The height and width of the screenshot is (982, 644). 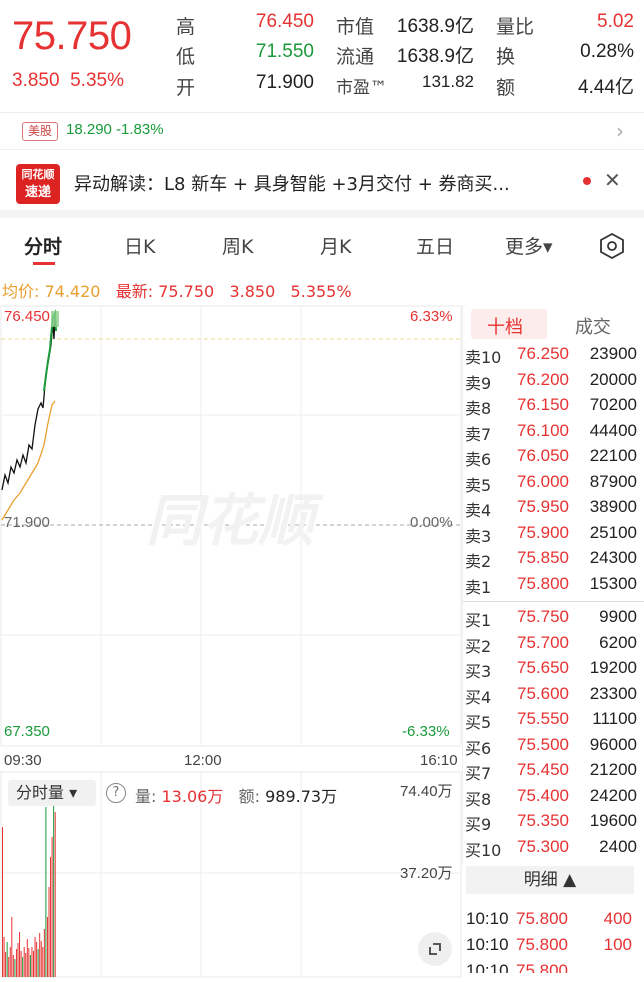 I want to click on us-stock-badge: 美股, so click(x=40, y=131).